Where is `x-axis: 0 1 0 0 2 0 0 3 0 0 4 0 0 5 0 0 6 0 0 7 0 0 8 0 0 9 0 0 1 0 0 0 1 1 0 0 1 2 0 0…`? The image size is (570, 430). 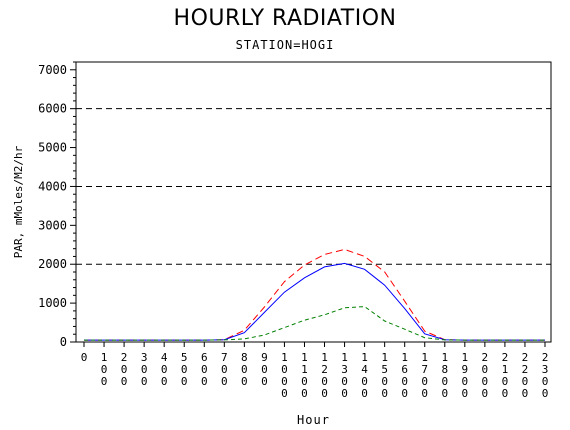
x-axis: 0 1 0 0 2 0 0 3 0 0 4 0 0 5 0 0 6 0 0 7 0 0 8 0 0 9 0 0 1 0 0 0 1 1 0 0 1 2 0 0… is located at coordinates (315, 371).